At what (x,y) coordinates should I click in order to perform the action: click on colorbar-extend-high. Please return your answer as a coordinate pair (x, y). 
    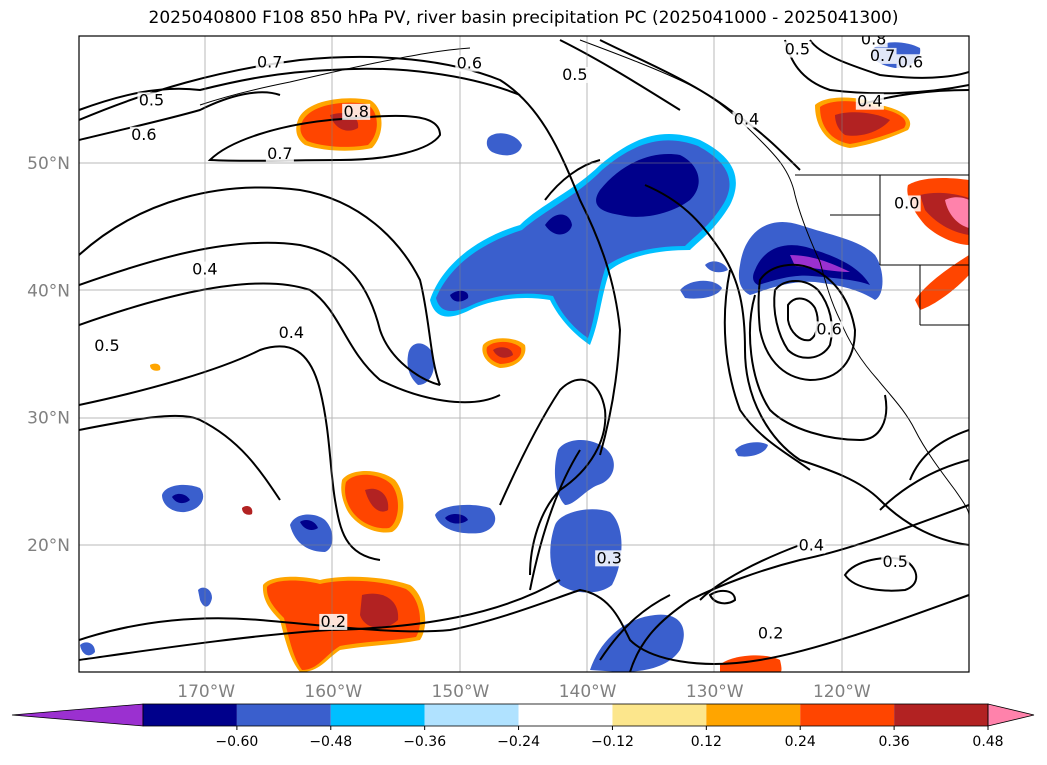
    Looking at the image, I should click on (1011, 715).